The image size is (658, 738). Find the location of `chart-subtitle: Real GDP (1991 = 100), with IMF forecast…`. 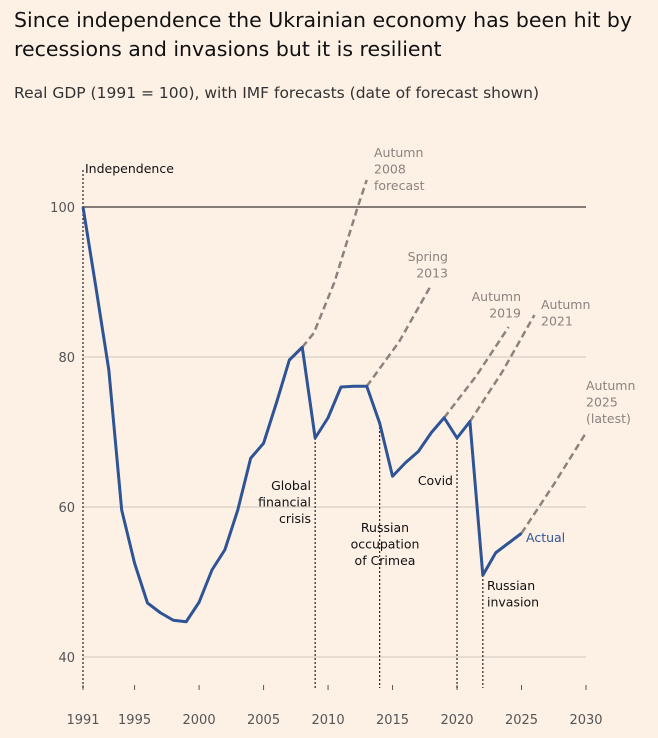

chart-subtitle: Real GDP (1991 = 100), with IMF forecast… is located at coordinates (276, 93).